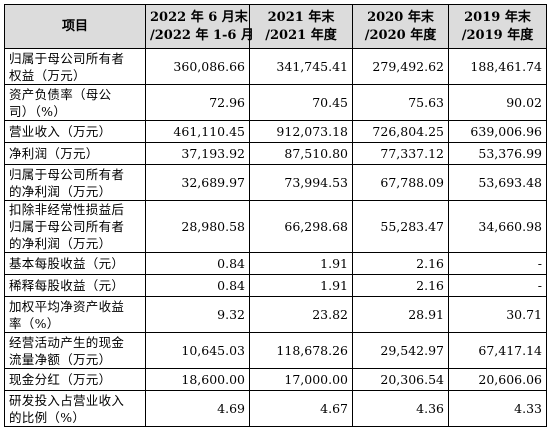 This screenshot has height=440, width=550. I want to click on row-label: 现金分红（万元）, so click(75, 379).